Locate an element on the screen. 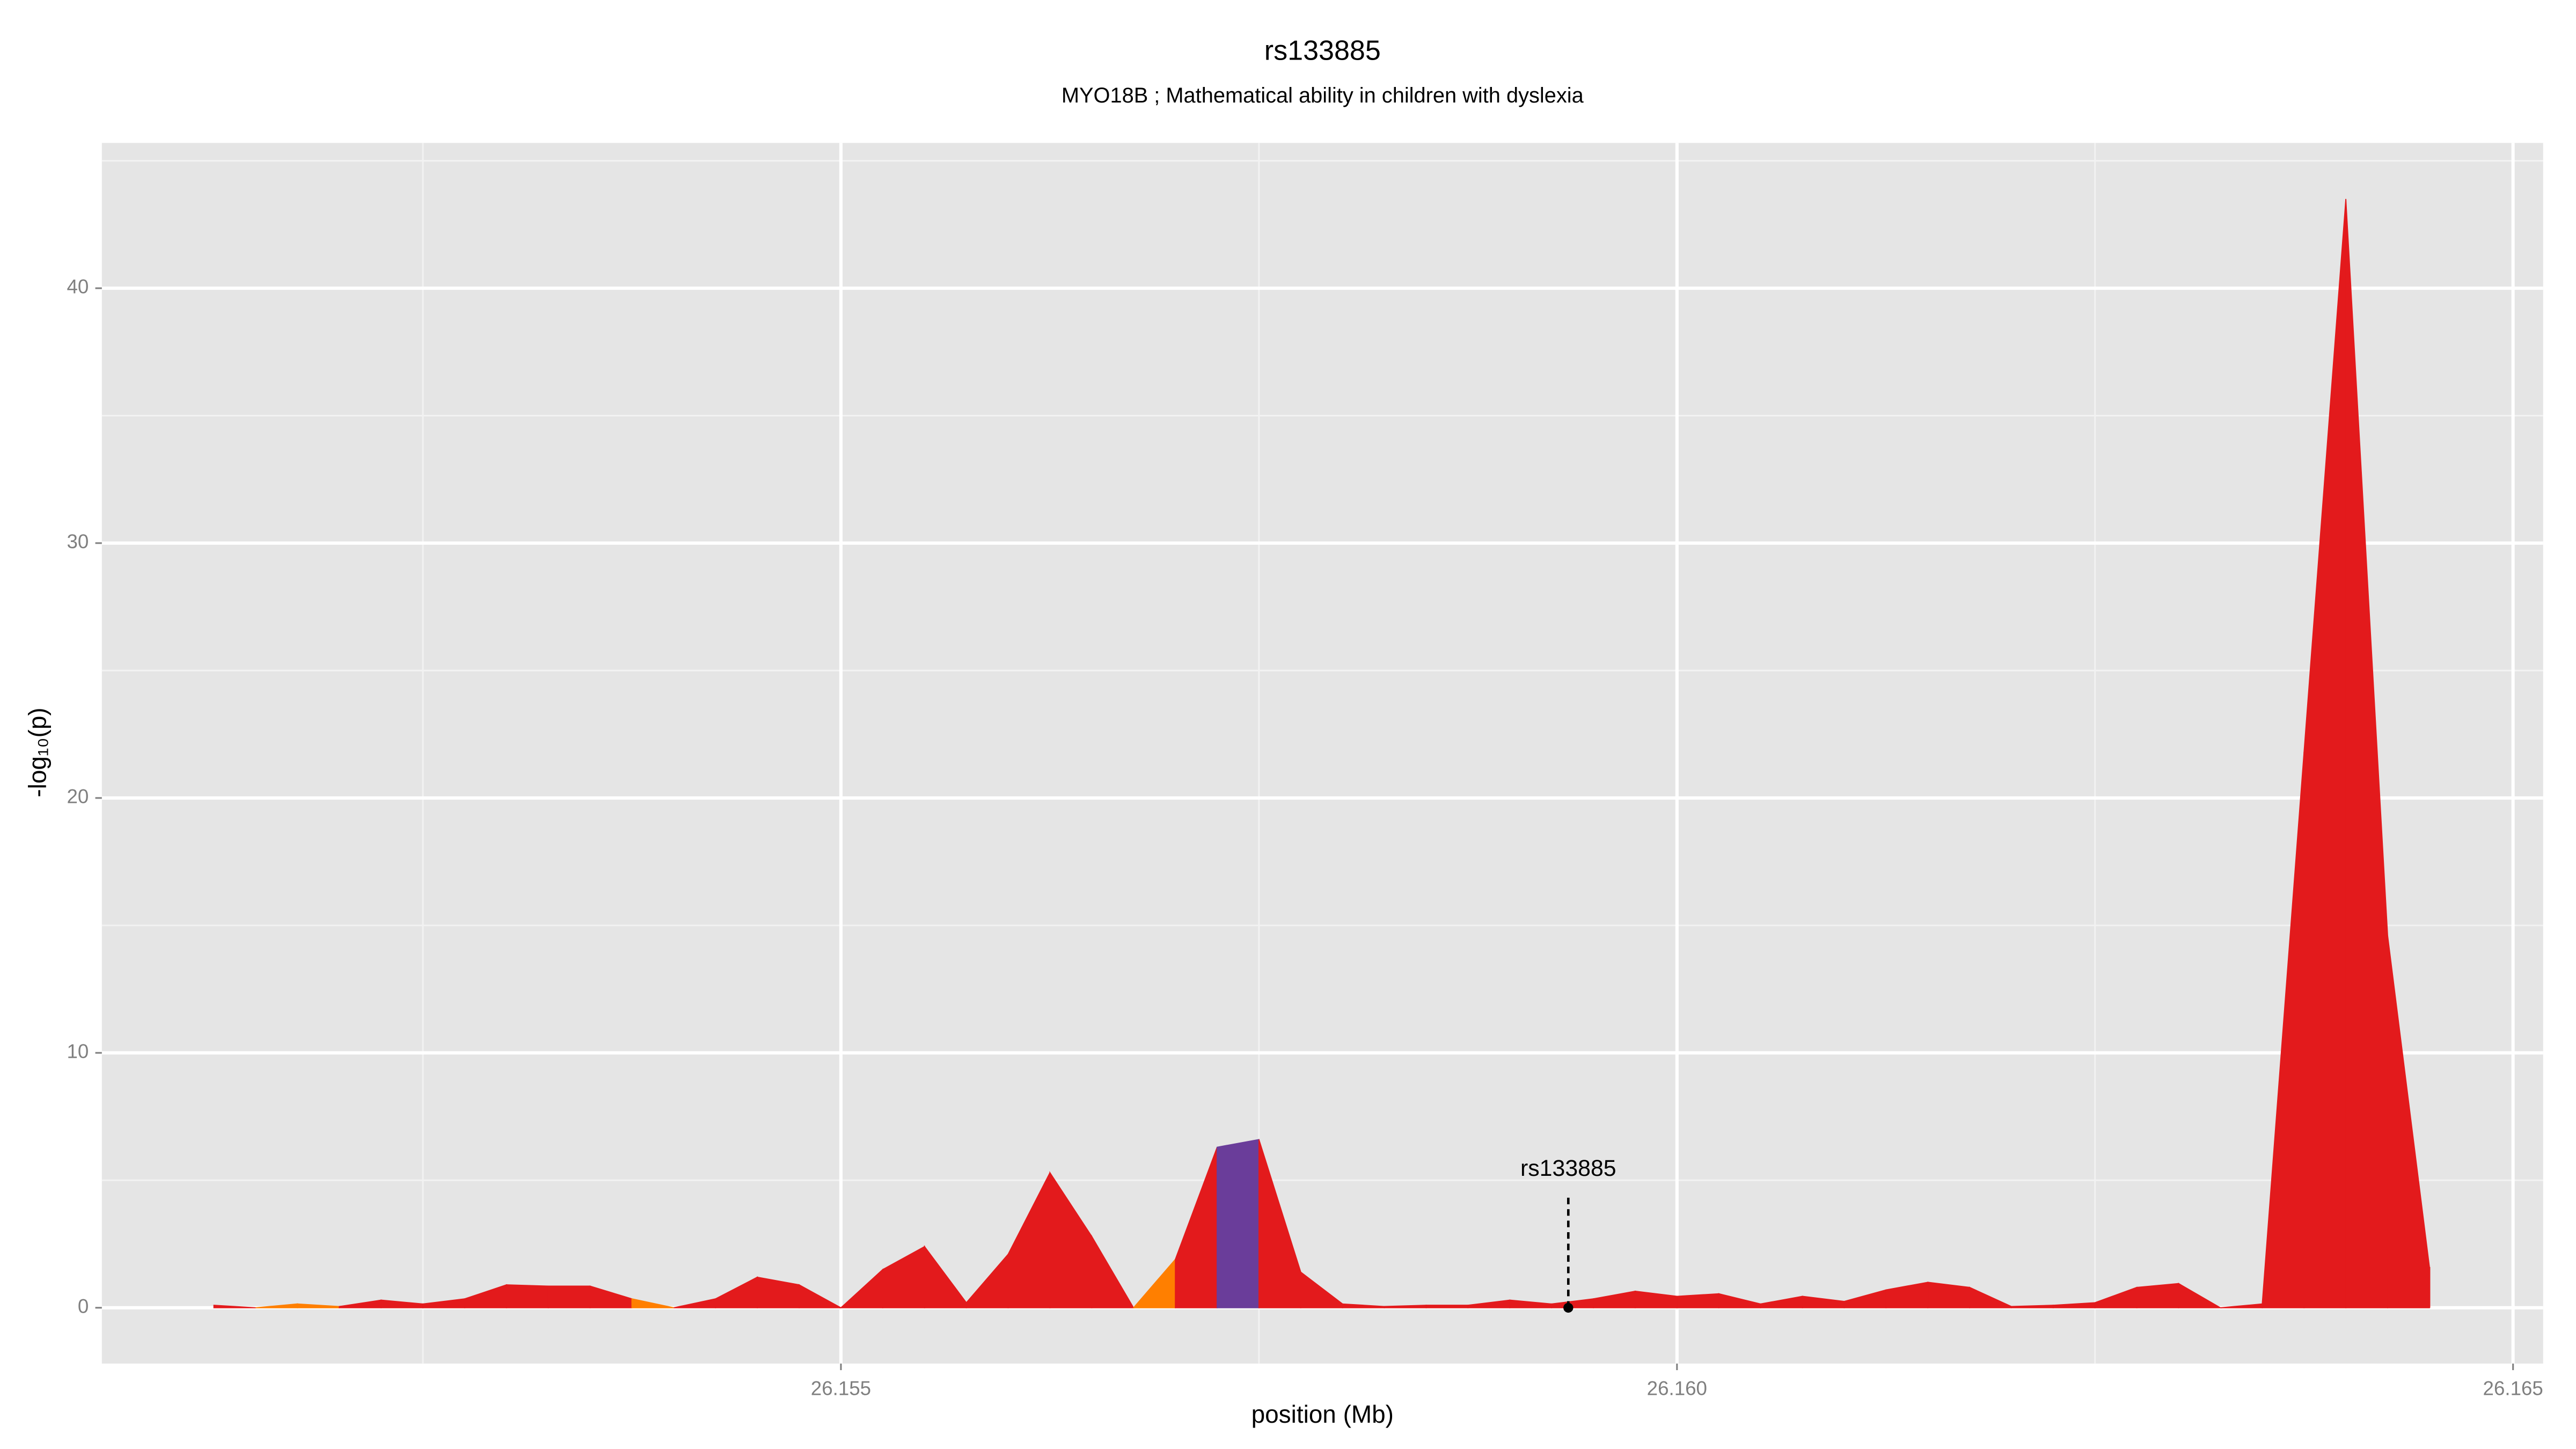  y-tick-label: 10 is located at coordinates (78, 1052).